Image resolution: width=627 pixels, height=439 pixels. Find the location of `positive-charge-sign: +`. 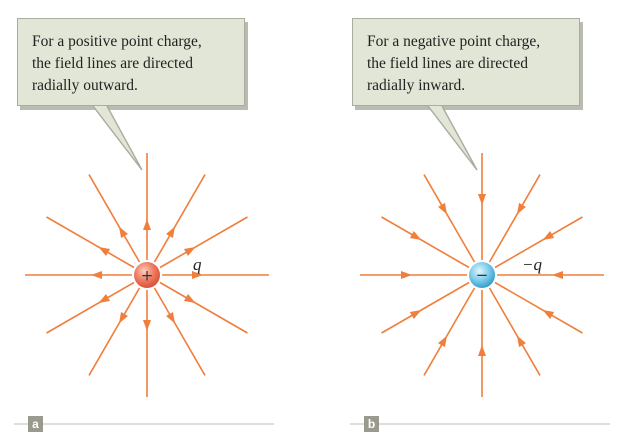

positive-charge-sign: + is located at coordinates (147, 276).